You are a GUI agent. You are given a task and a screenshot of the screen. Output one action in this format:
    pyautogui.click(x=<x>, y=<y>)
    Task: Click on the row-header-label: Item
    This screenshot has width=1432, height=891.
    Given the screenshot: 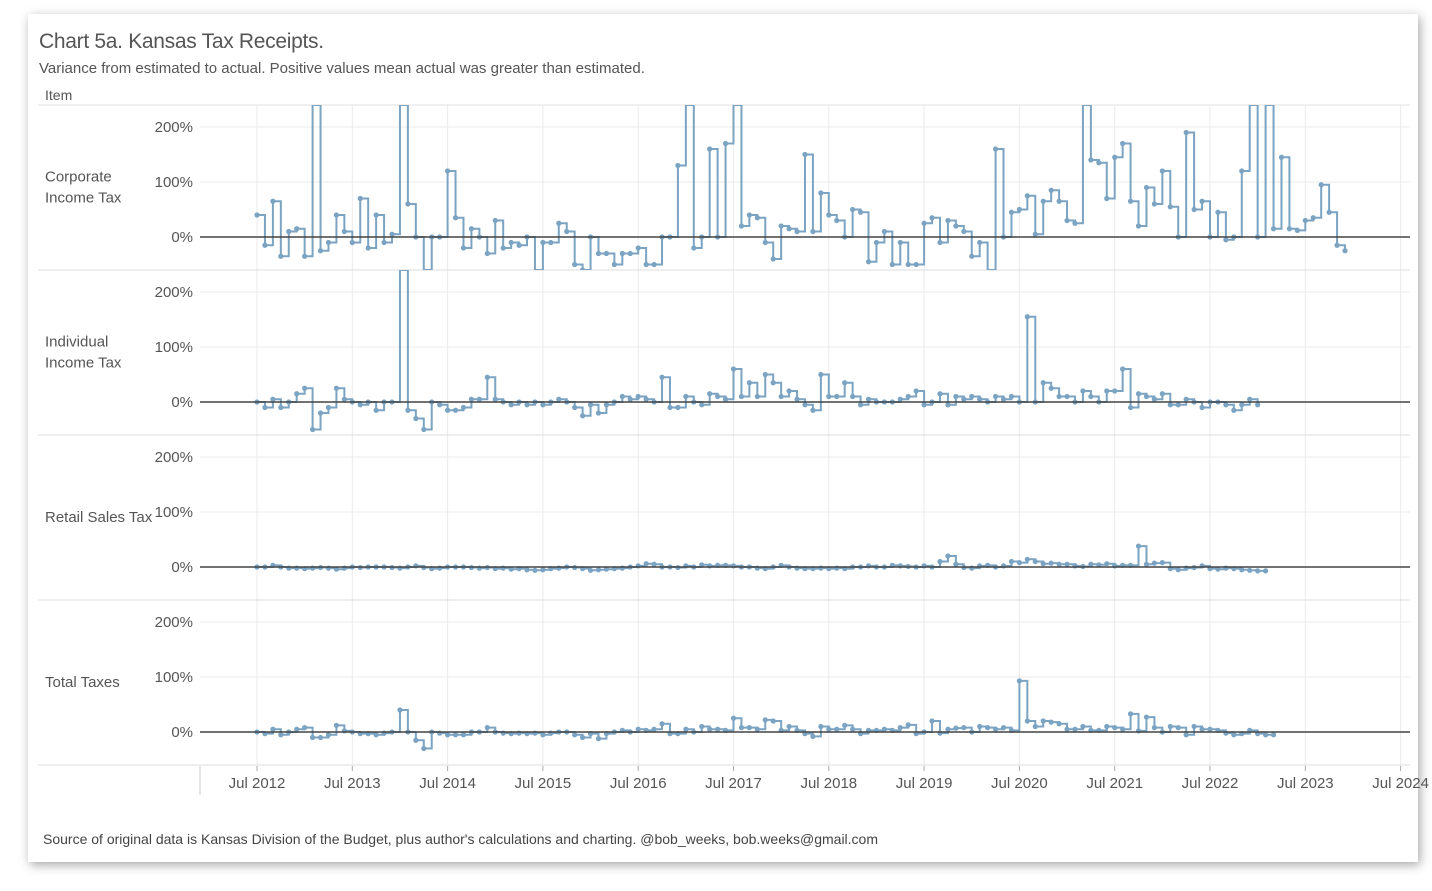 What is the action you would take?
    pyautogui.click(x=58, y=95)
    